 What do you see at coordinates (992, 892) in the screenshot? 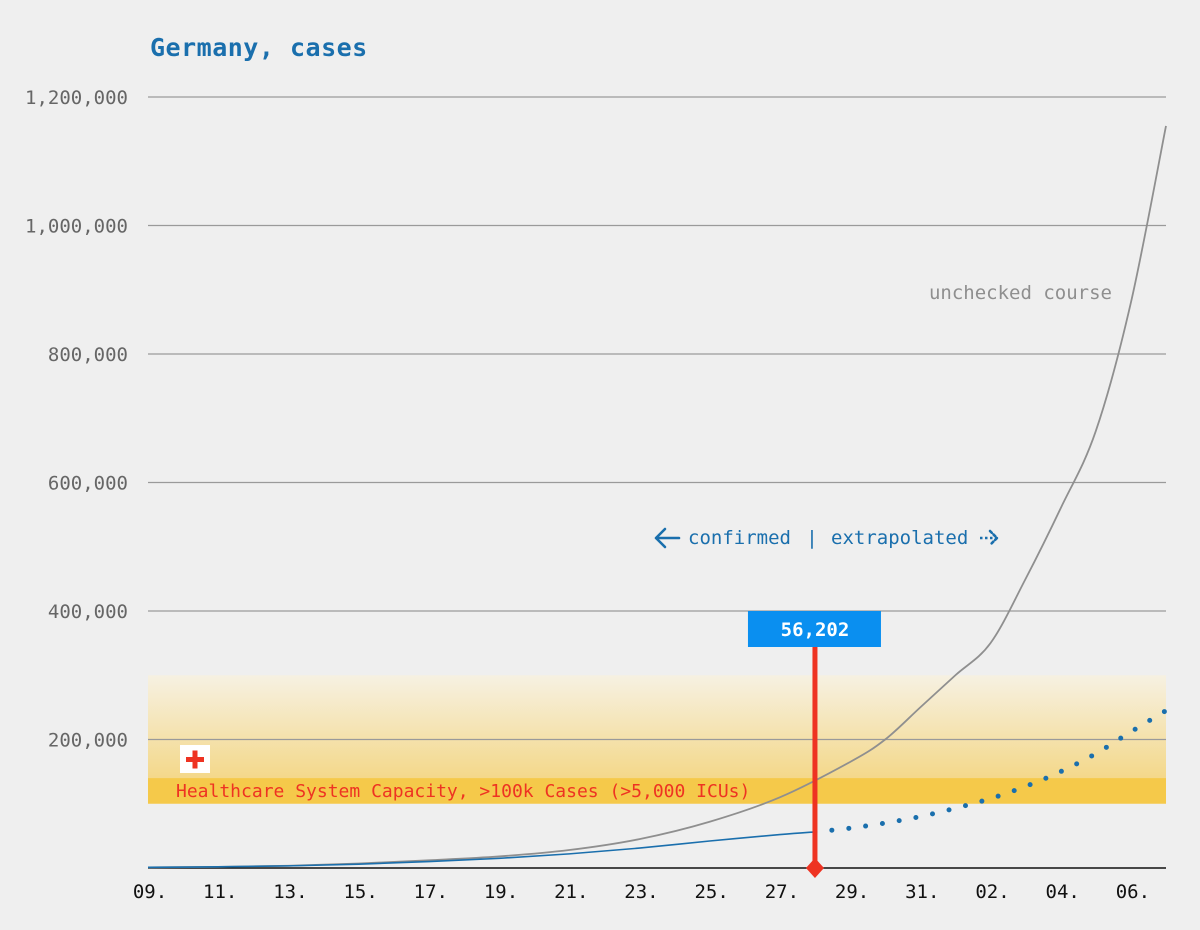
I see `x-tick-label: 02.` at bounding box center [992, 892].